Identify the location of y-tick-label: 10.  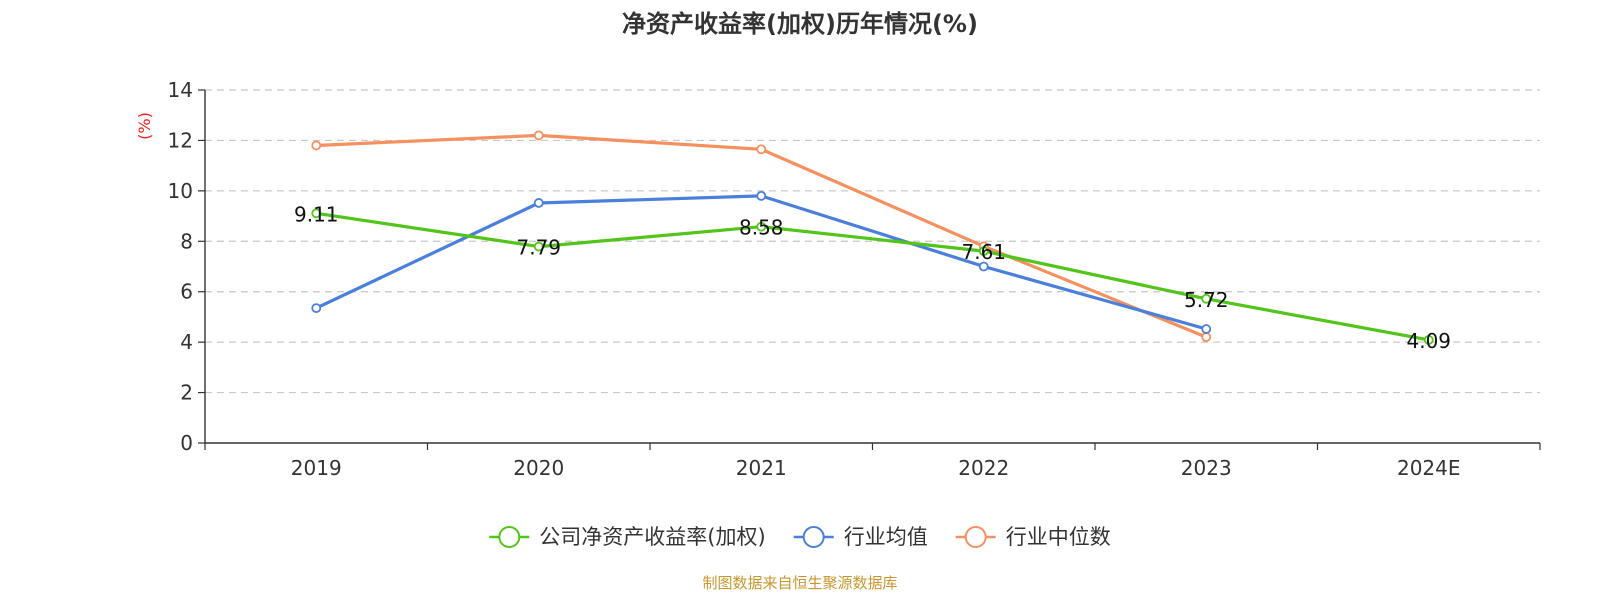
(180, 191).